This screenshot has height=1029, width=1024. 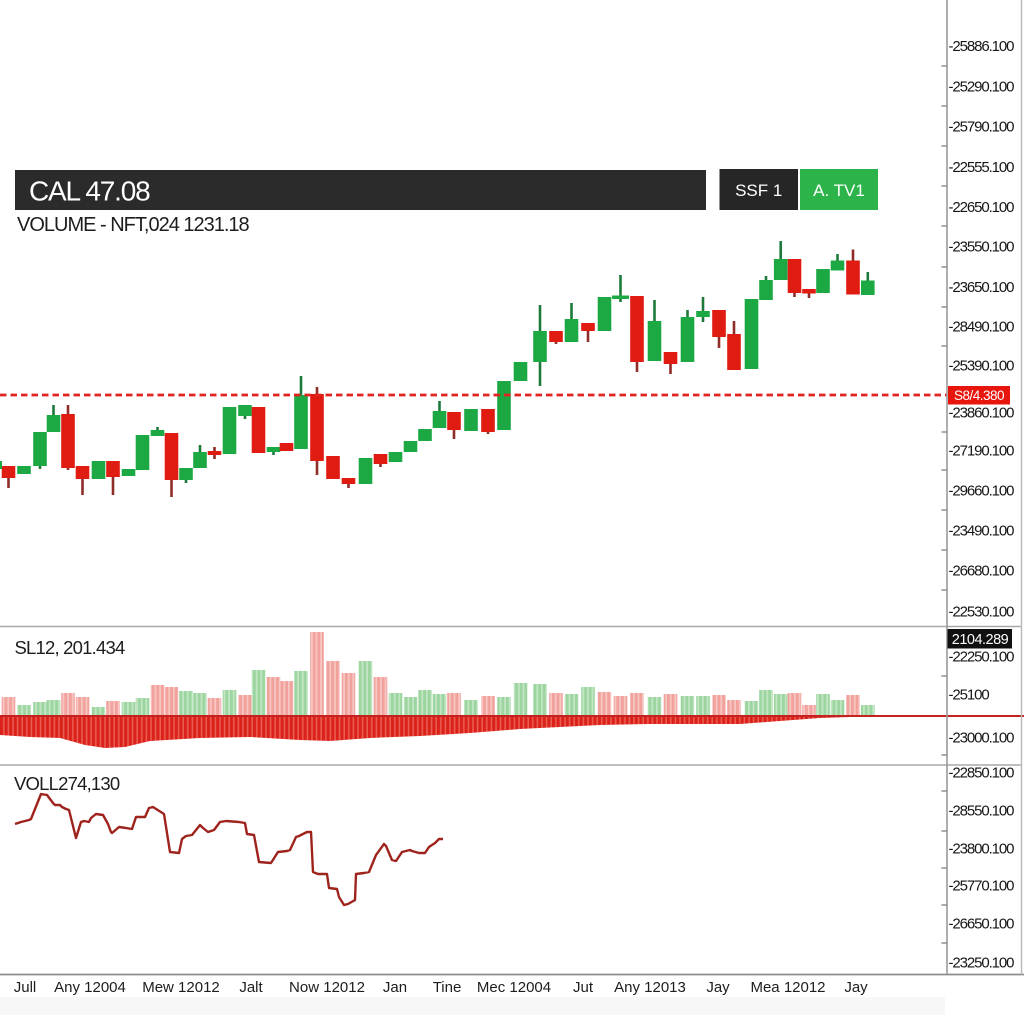 I want to click on svg-text: VOLUME - NFT,024 1231.18, so click(x=133, y=225).